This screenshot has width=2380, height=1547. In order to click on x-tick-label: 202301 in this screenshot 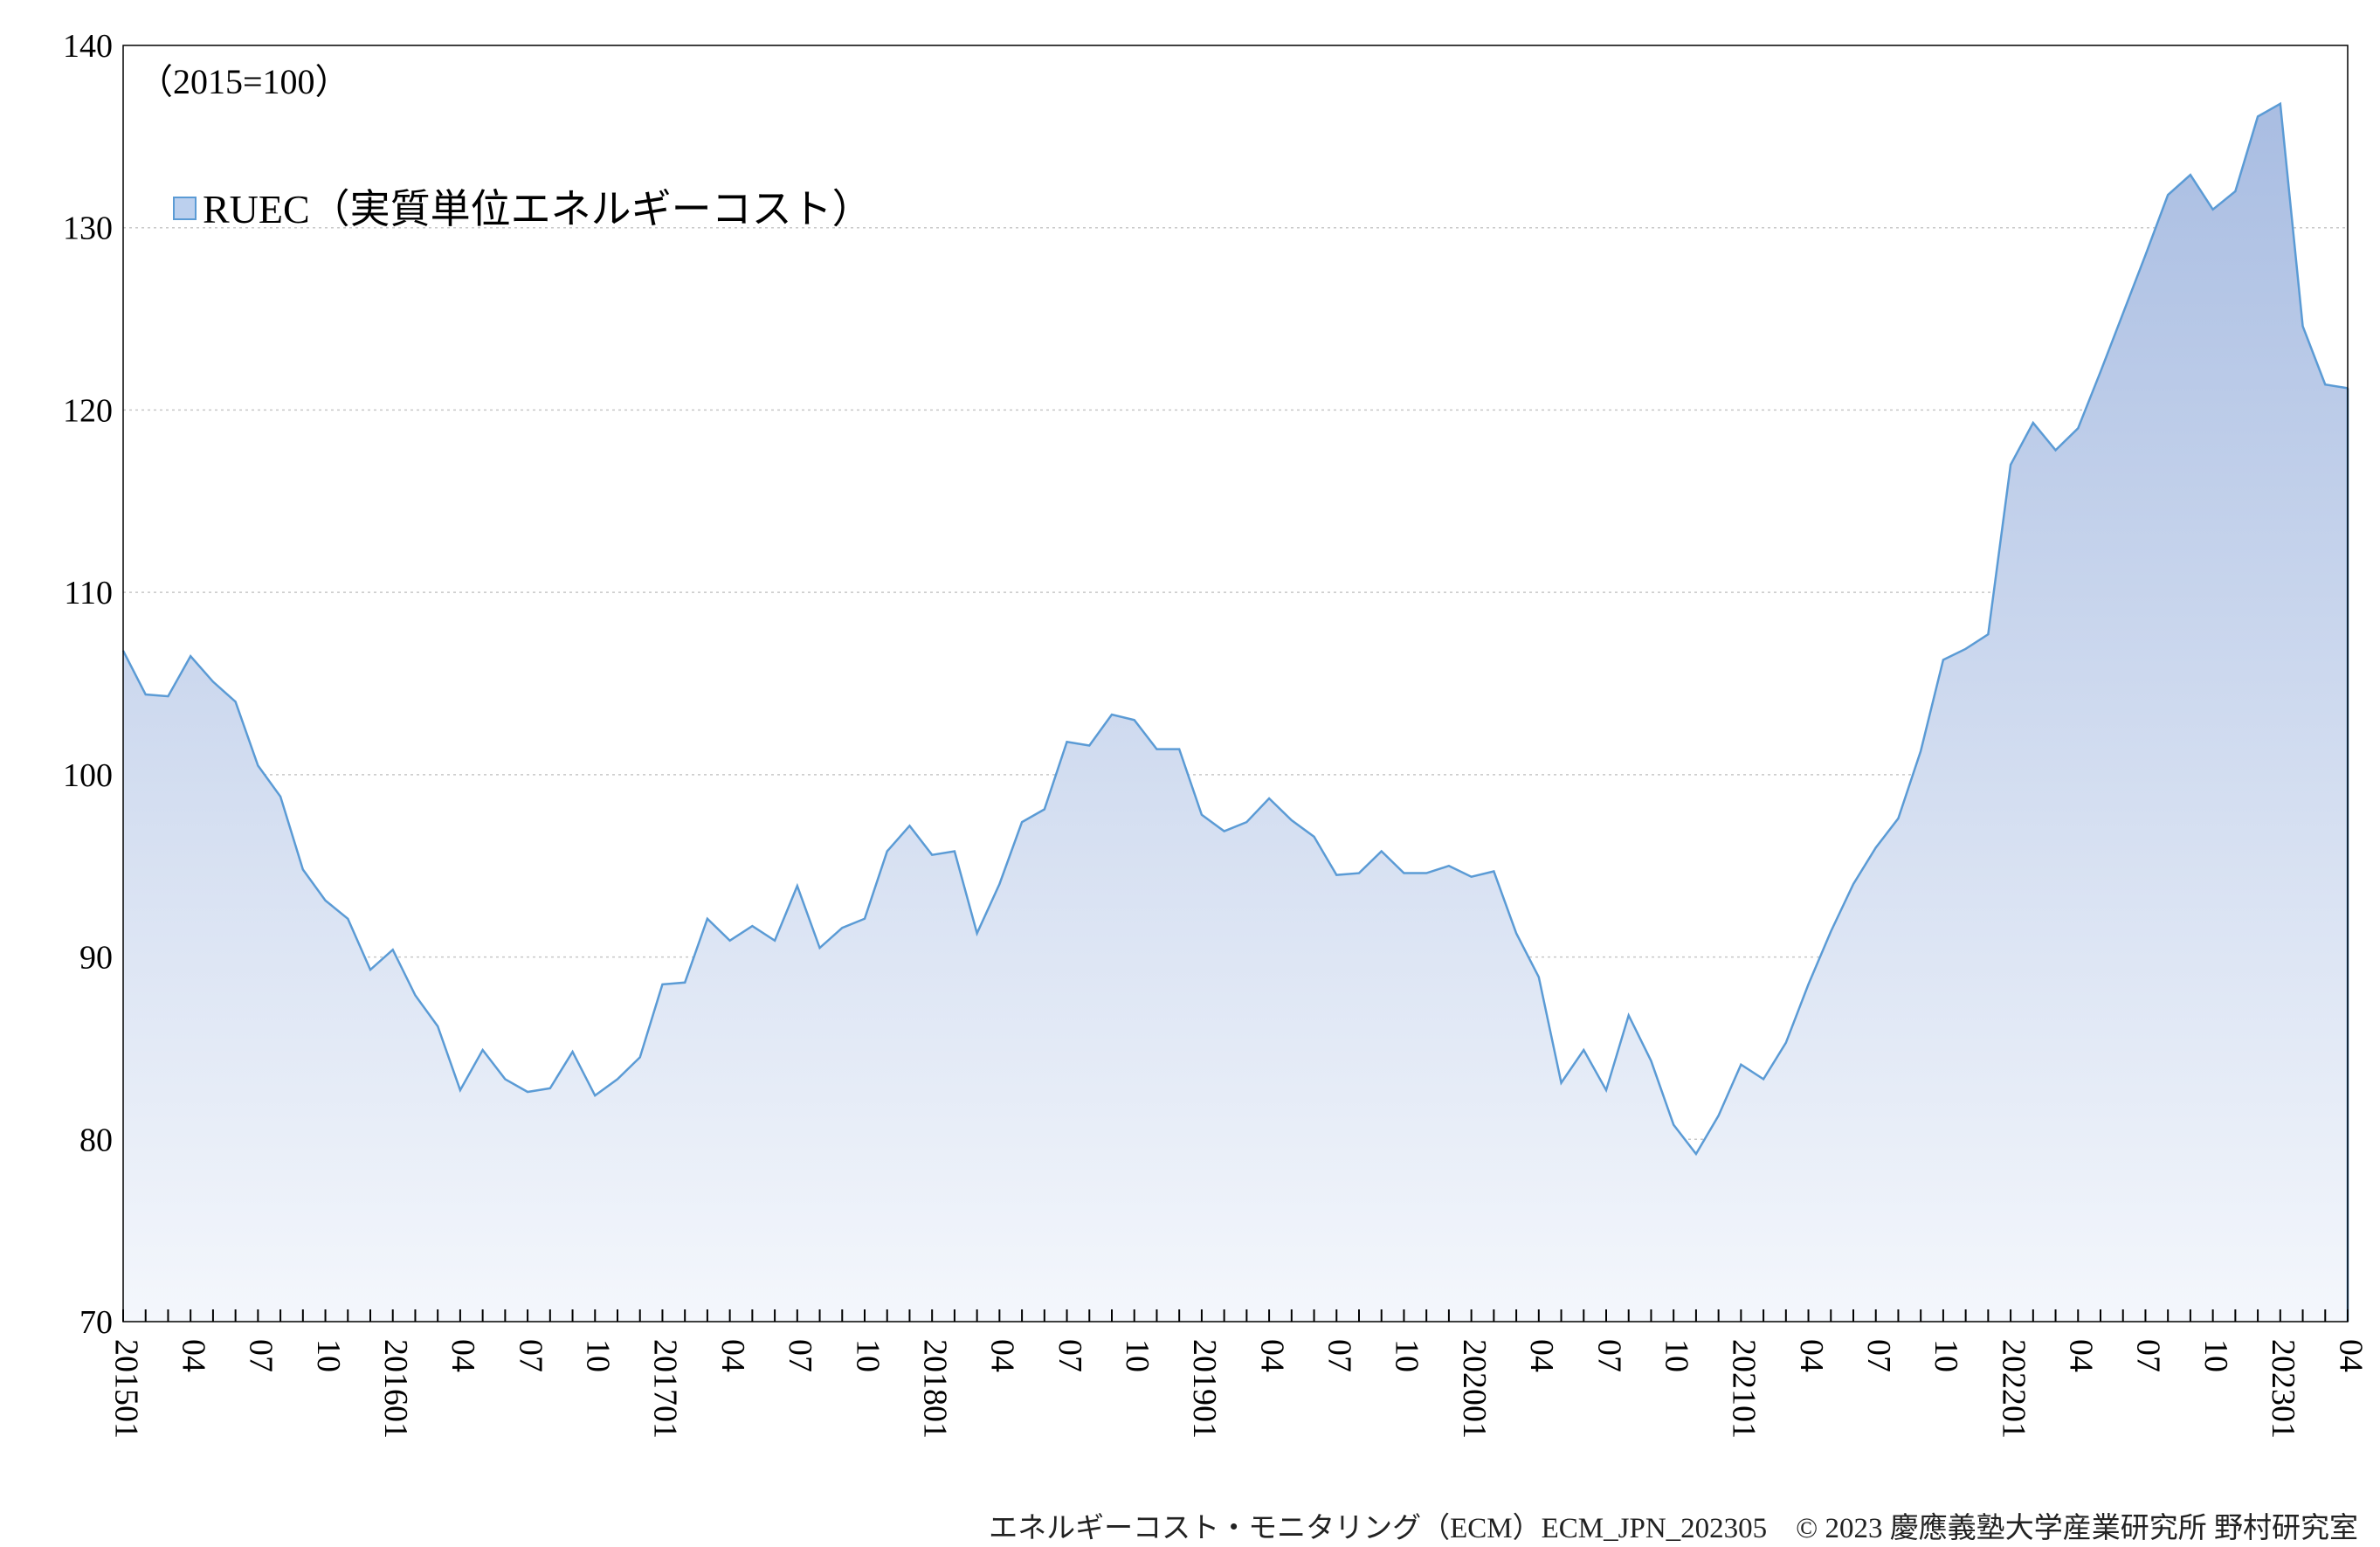, I will do `click(2283, 1389)`.